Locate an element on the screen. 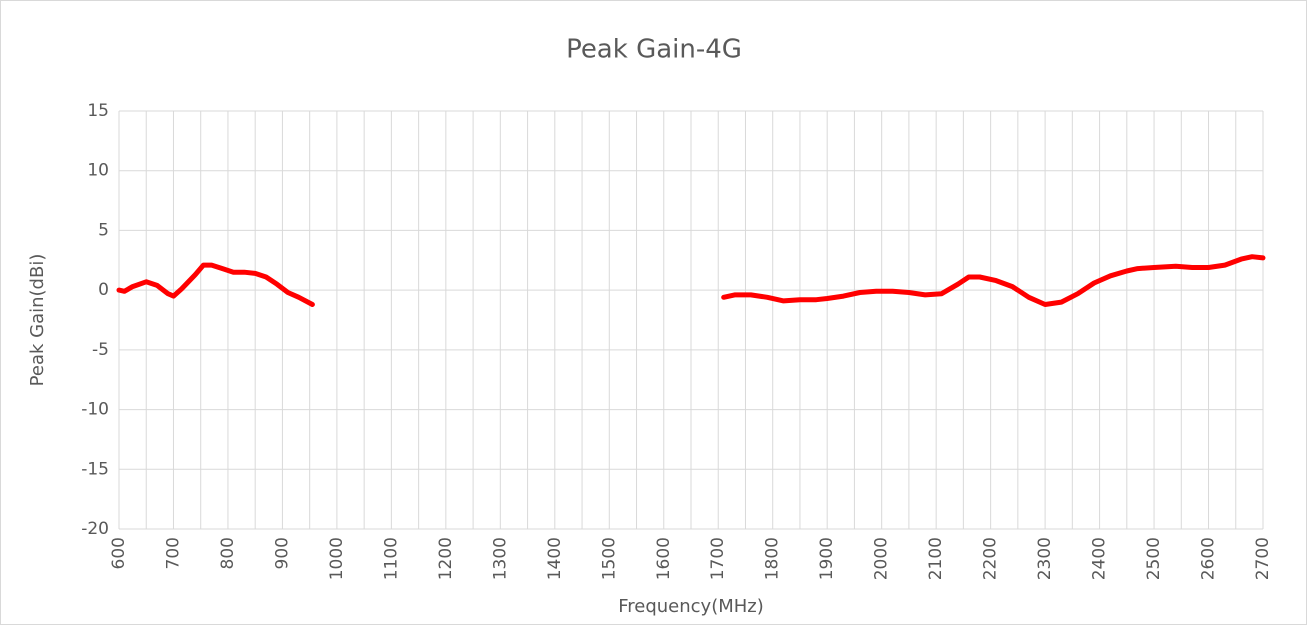 The image size is (1307, 625). x-tick-label: 900 is located at coordinates (282, 553).